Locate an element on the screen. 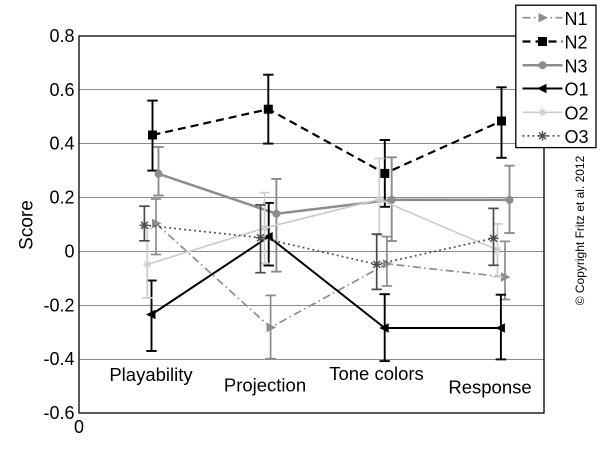 The image size is (600, 469). svg-text: © Copyright Fritz et al. 2012 is located at coordinates (580, 230).